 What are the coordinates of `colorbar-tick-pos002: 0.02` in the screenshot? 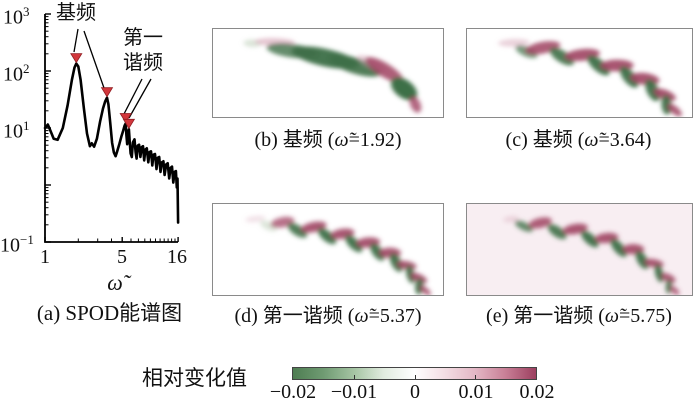 It's located at (537, 392).